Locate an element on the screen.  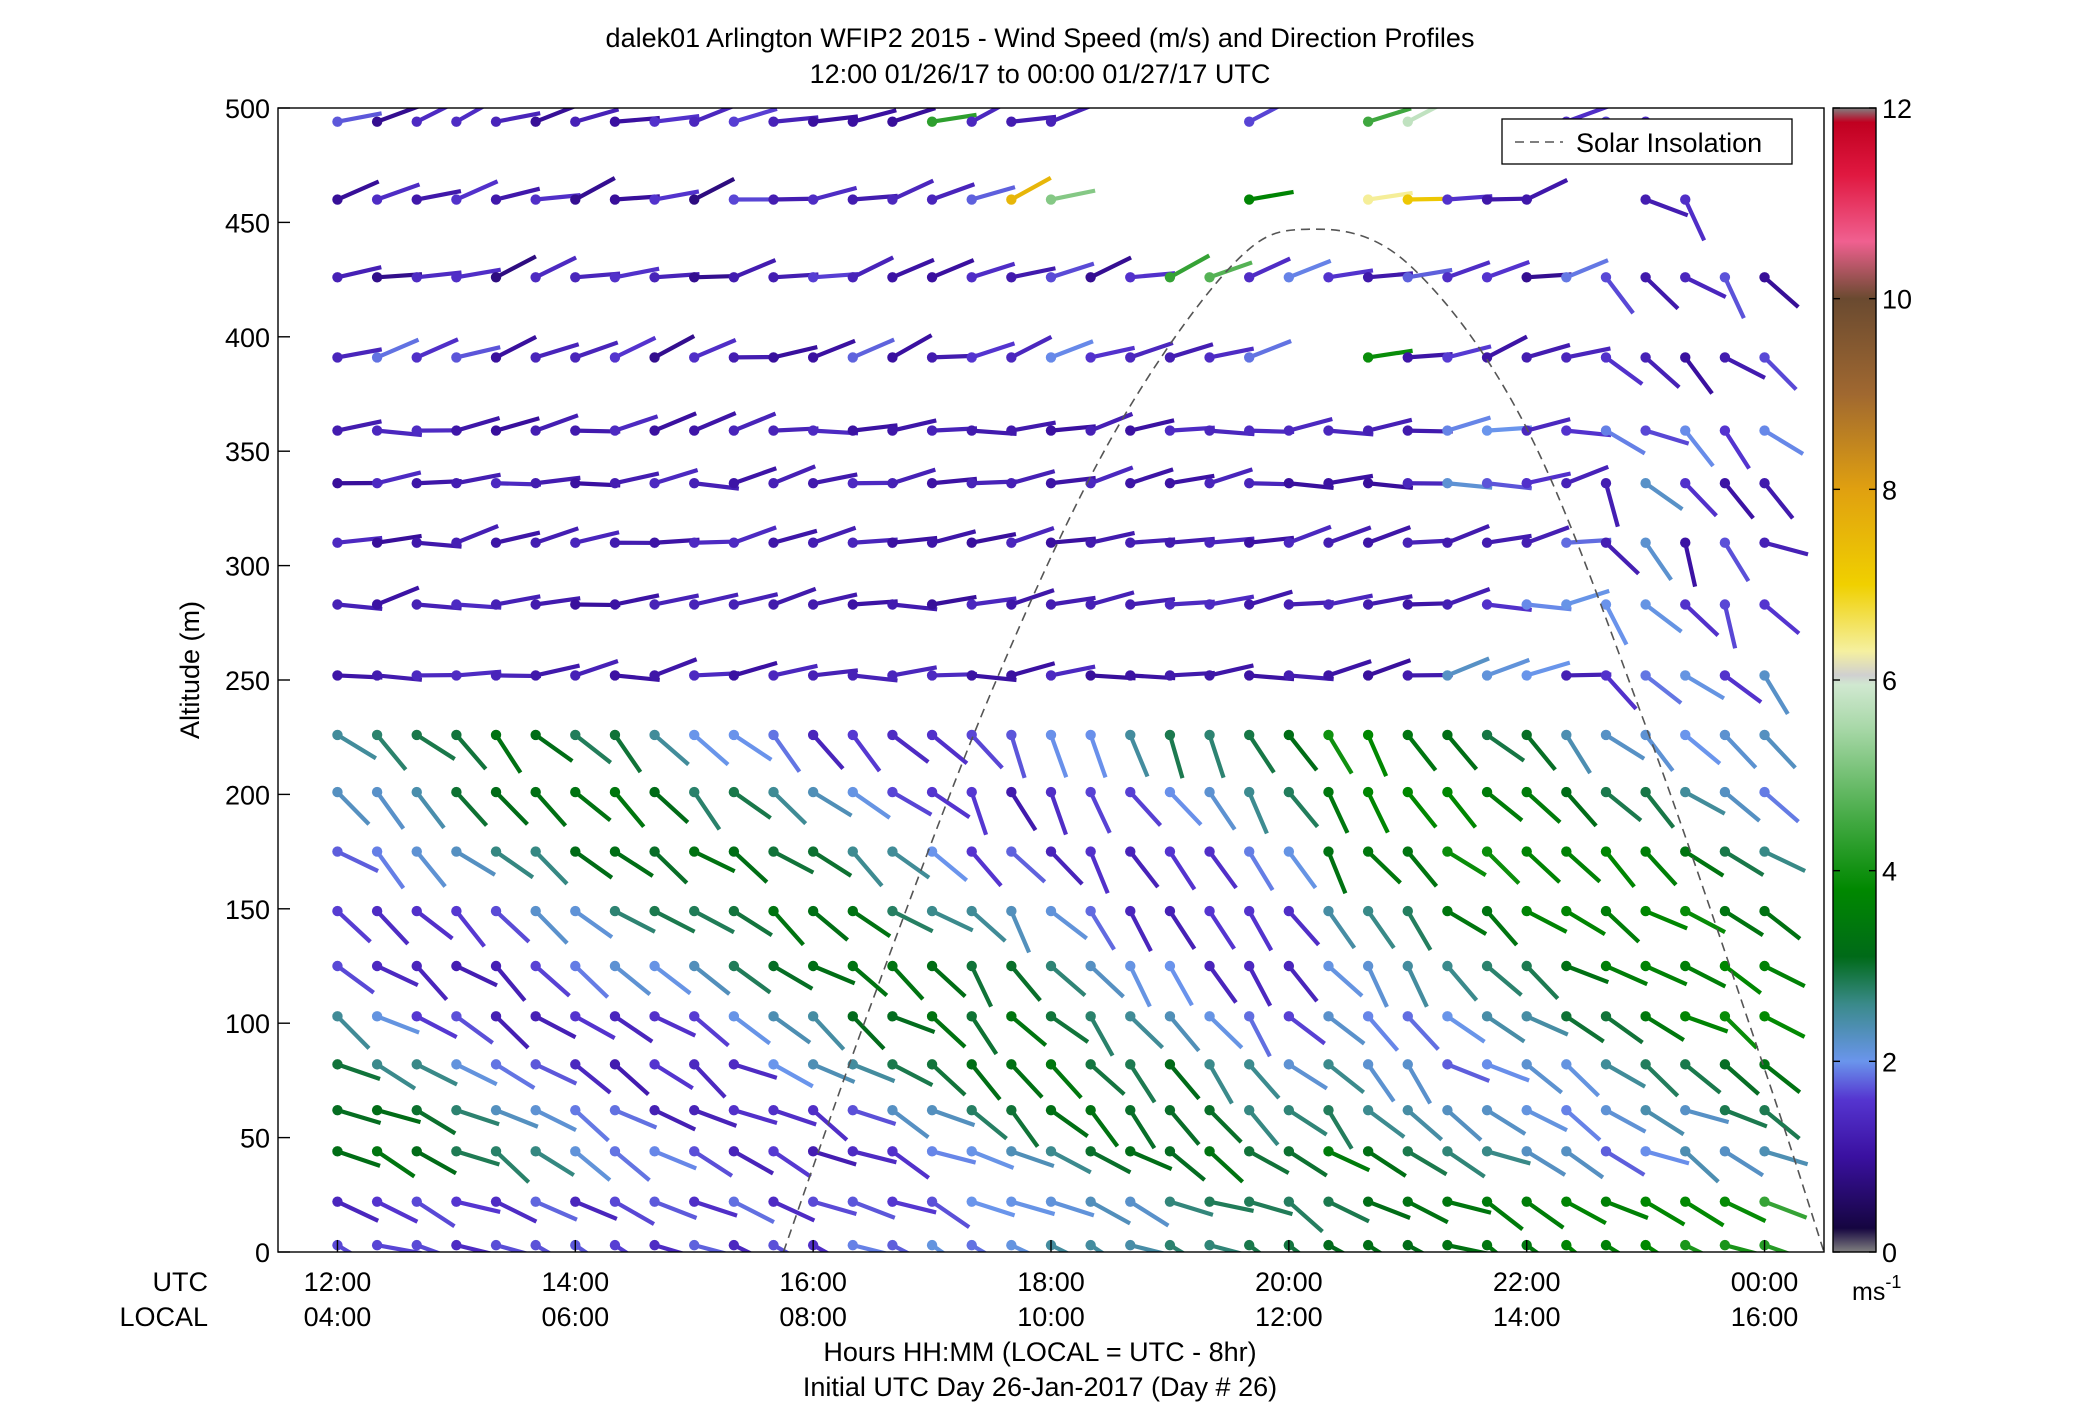
colorbar-tick-label: 10 is located at coordinates (1897, 300).